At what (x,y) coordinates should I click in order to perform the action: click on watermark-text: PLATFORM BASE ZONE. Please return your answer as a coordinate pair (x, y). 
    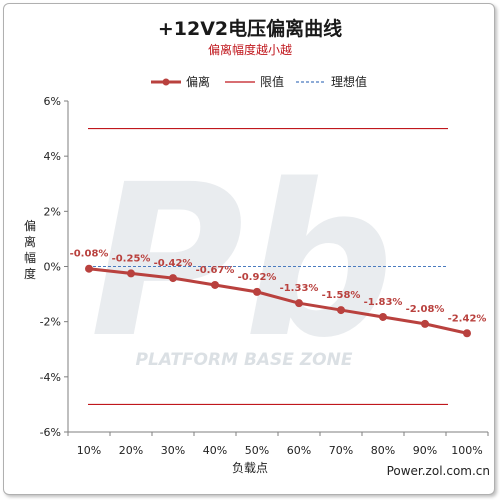
    Looking at the image, I should click on (244, 360).